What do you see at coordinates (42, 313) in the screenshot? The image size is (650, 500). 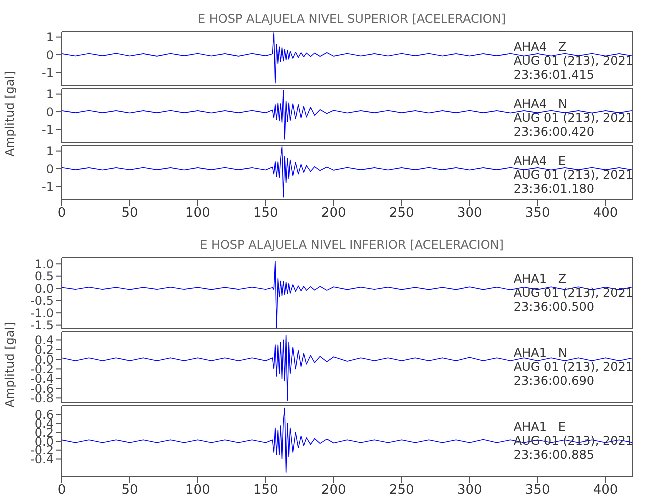 I see `y-tick-label: -1.0` at bounding box center [42, 313].